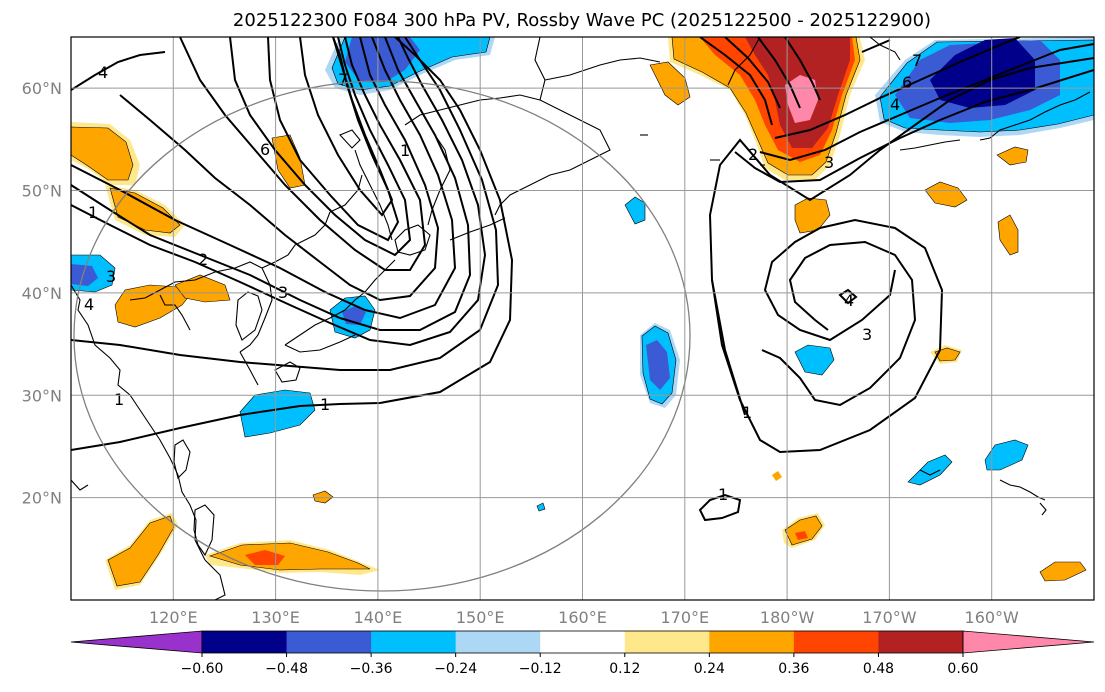  I want to click on x-tick-label: 150°E, so click(480, 617).